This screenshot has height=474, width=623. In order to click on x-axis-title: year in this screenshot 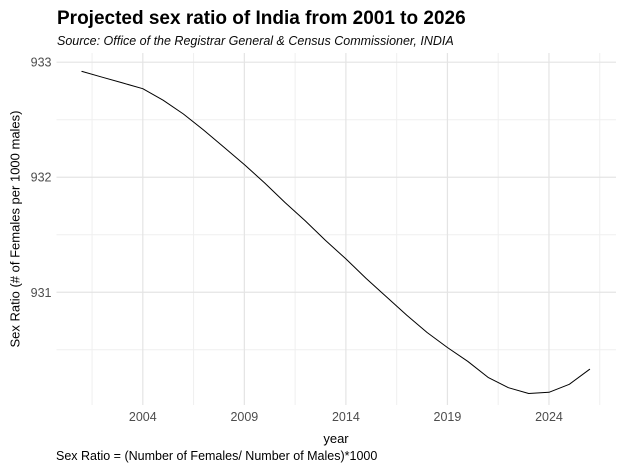, I will do `click(336, 438)`.